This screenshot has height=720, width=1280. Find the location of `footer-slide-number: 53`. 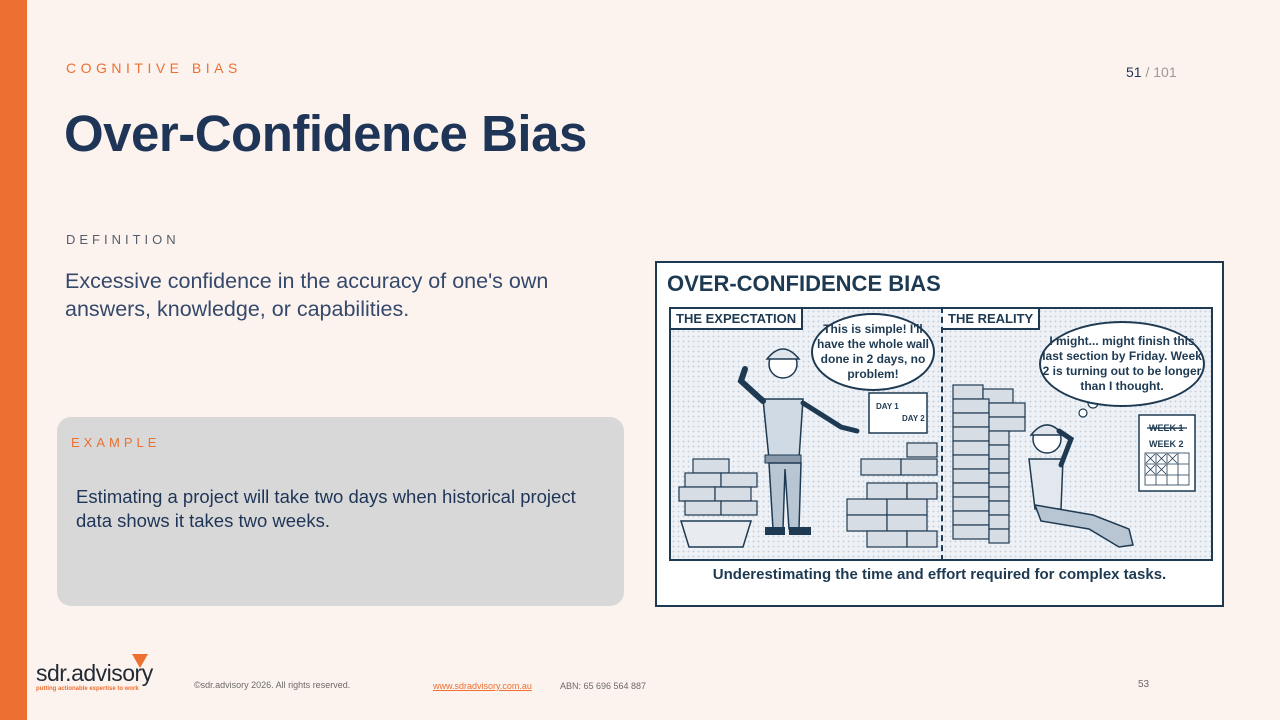

footer-slide-number: 53 is located at coordinates (1144, 684).